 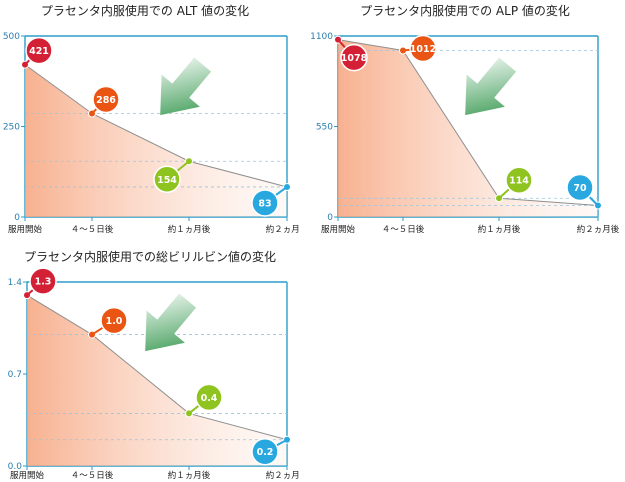 I want to click on data-label: 114, so click(x=519, y=181).